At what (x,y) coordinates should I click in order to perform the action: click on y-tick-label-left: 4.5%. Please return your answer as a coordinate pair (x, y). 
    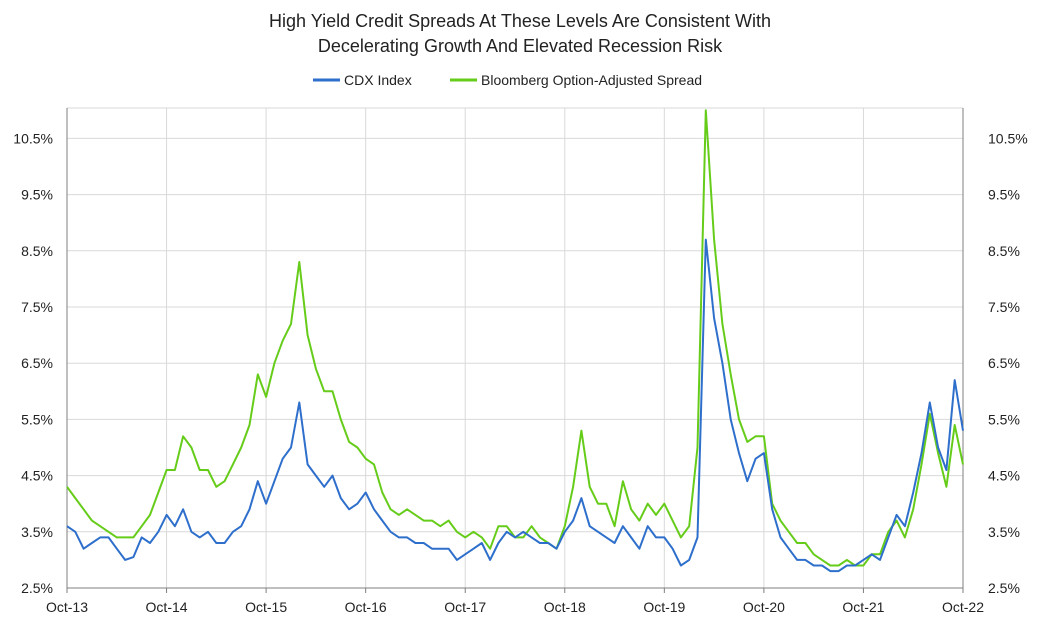
    Looking at the image, I should click on (37, 476).